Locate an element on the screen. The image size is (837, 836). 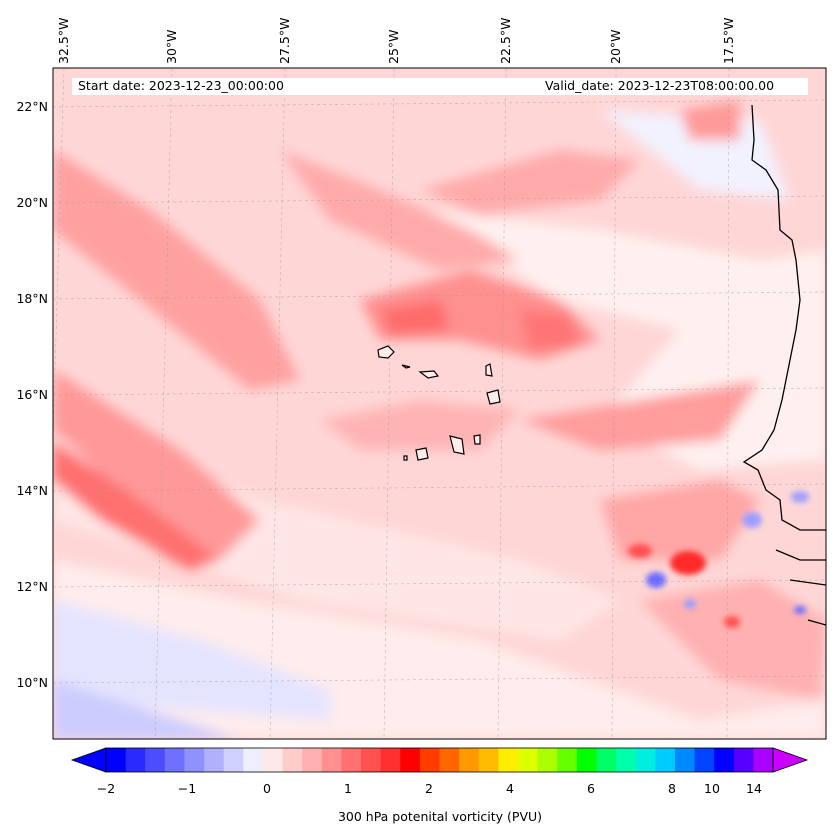
coastline is located at coordinates (784, 365).